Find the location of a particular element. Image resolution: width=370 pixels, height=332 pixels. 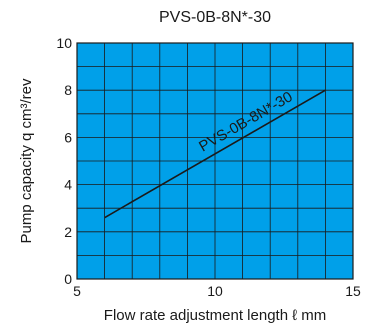

y-tick-label: 10 is located at coordinates (64, 43).